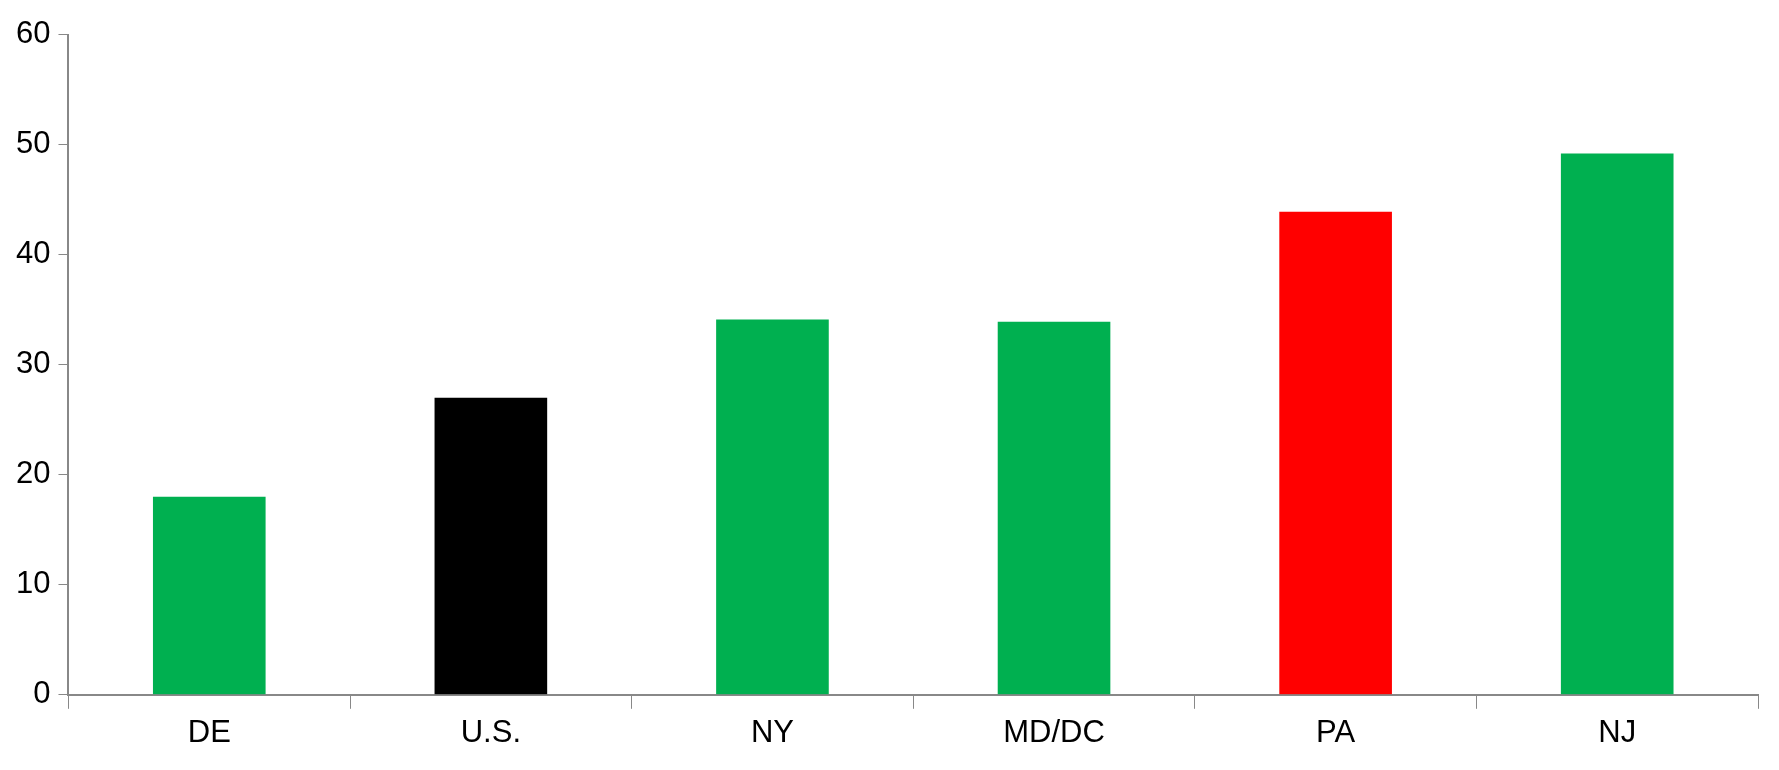 This screenshot has height=770, width=1779. What do you see at coordinates (491, 731) in the screenshot?
I see `x-tick-label: U.S.` at bounding box center [491, 731].